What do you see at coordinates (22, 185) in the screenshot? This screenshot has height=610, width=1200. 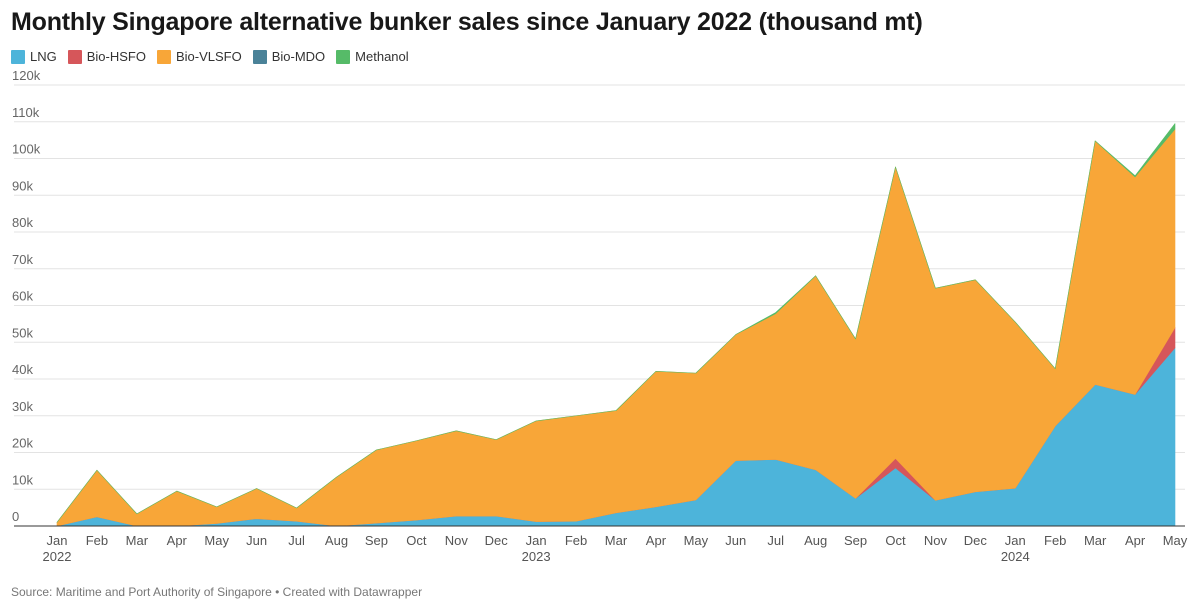 I see `y-tick-label: 90k` at bounding box center [22, 185].